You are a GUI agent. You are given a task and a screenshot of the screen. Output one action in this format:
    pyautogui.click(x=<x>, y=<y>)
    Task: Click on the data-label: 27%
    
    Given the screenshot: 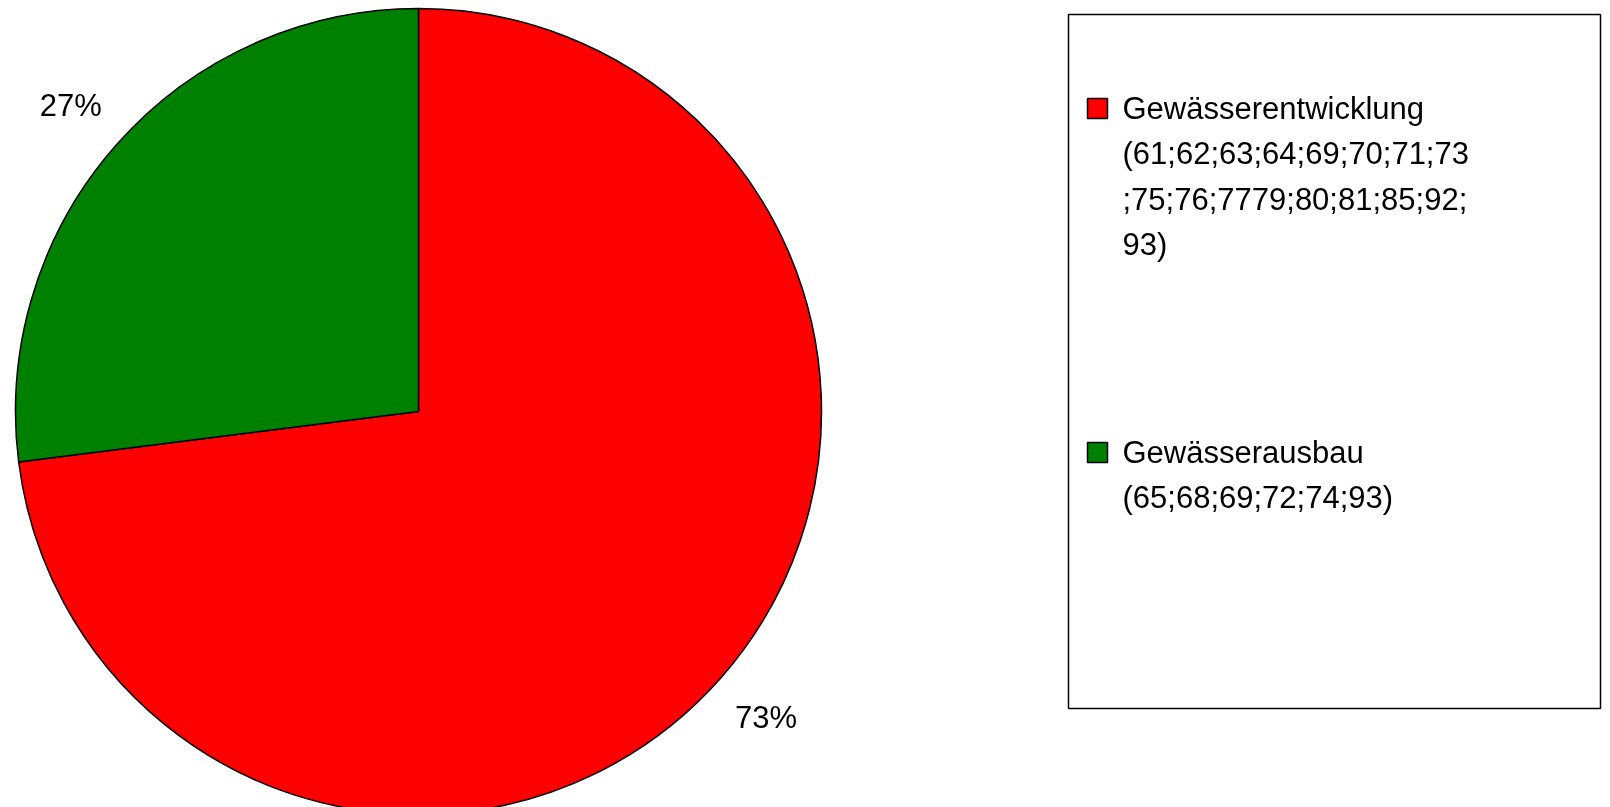 What is the action you would take?
    pyautogui.click(x=70, y=105)
    